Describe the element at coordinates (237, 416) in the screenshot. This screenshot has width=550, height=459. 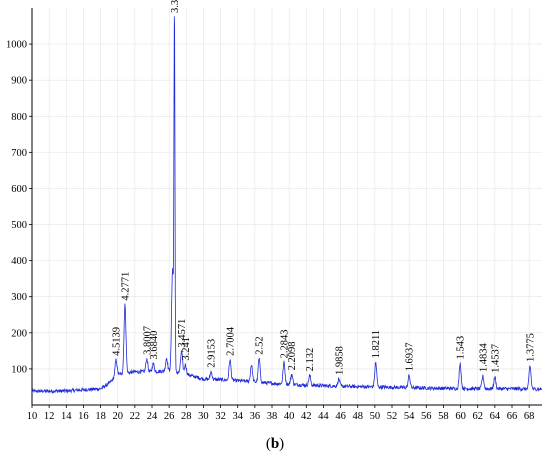
I see `x-tick-label: 34` at that location.